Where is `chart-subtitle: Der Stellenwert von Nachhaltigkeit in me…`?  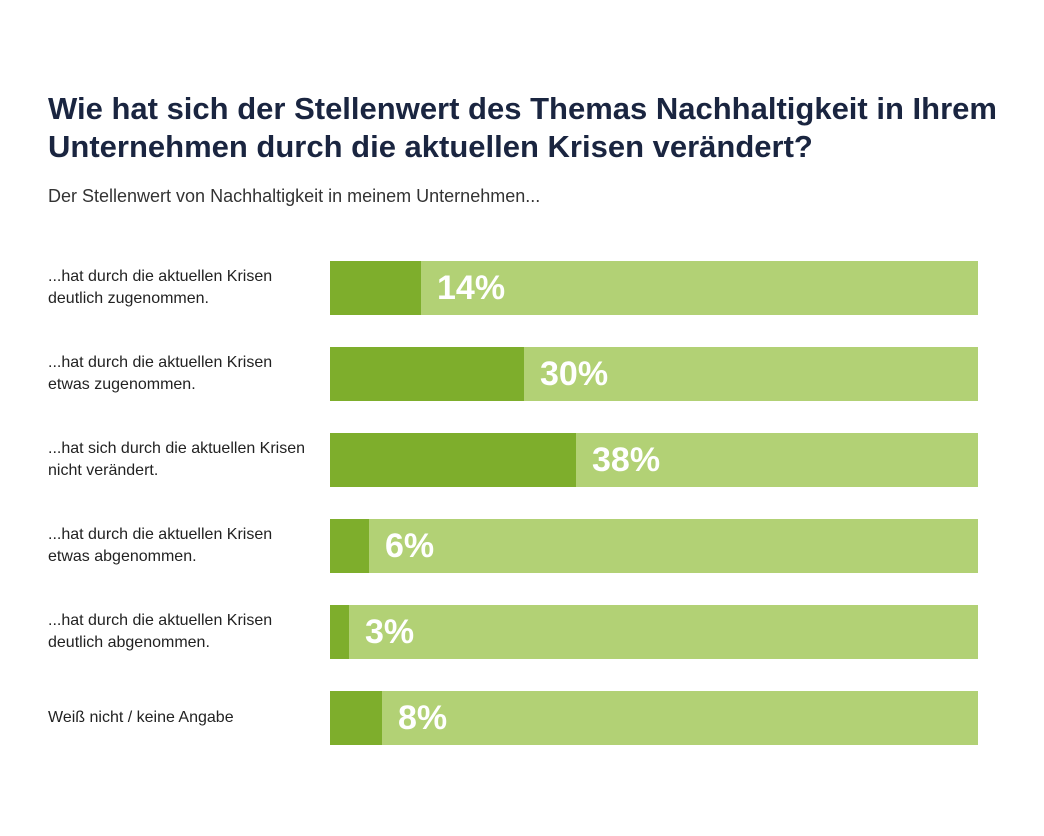
chart-subtitle: Der Stellenwert von Nachhaltigkeit in me… is located at coordinates (294, 196).